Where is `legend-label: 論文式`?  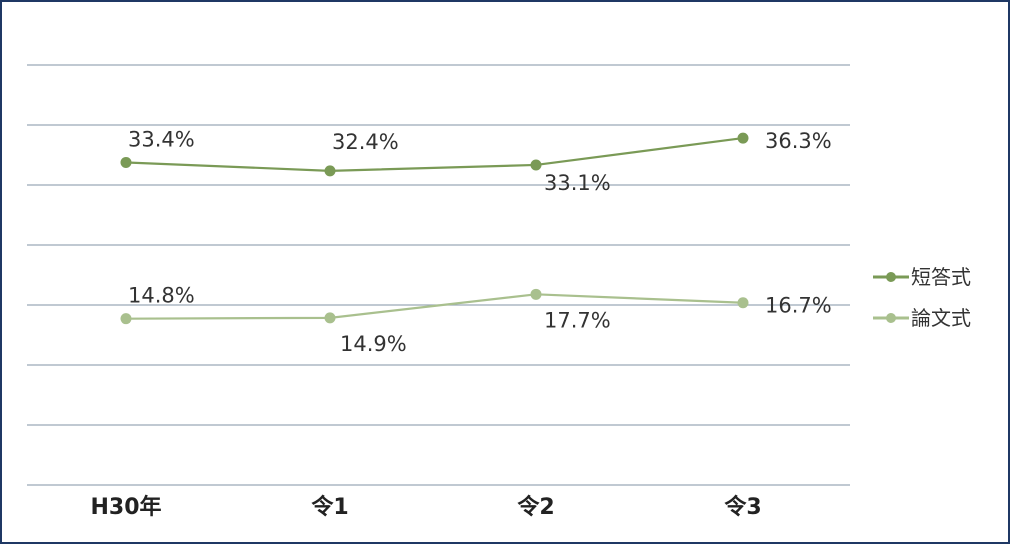
legend-label: 論文式 is located at coordinates (941, 318).